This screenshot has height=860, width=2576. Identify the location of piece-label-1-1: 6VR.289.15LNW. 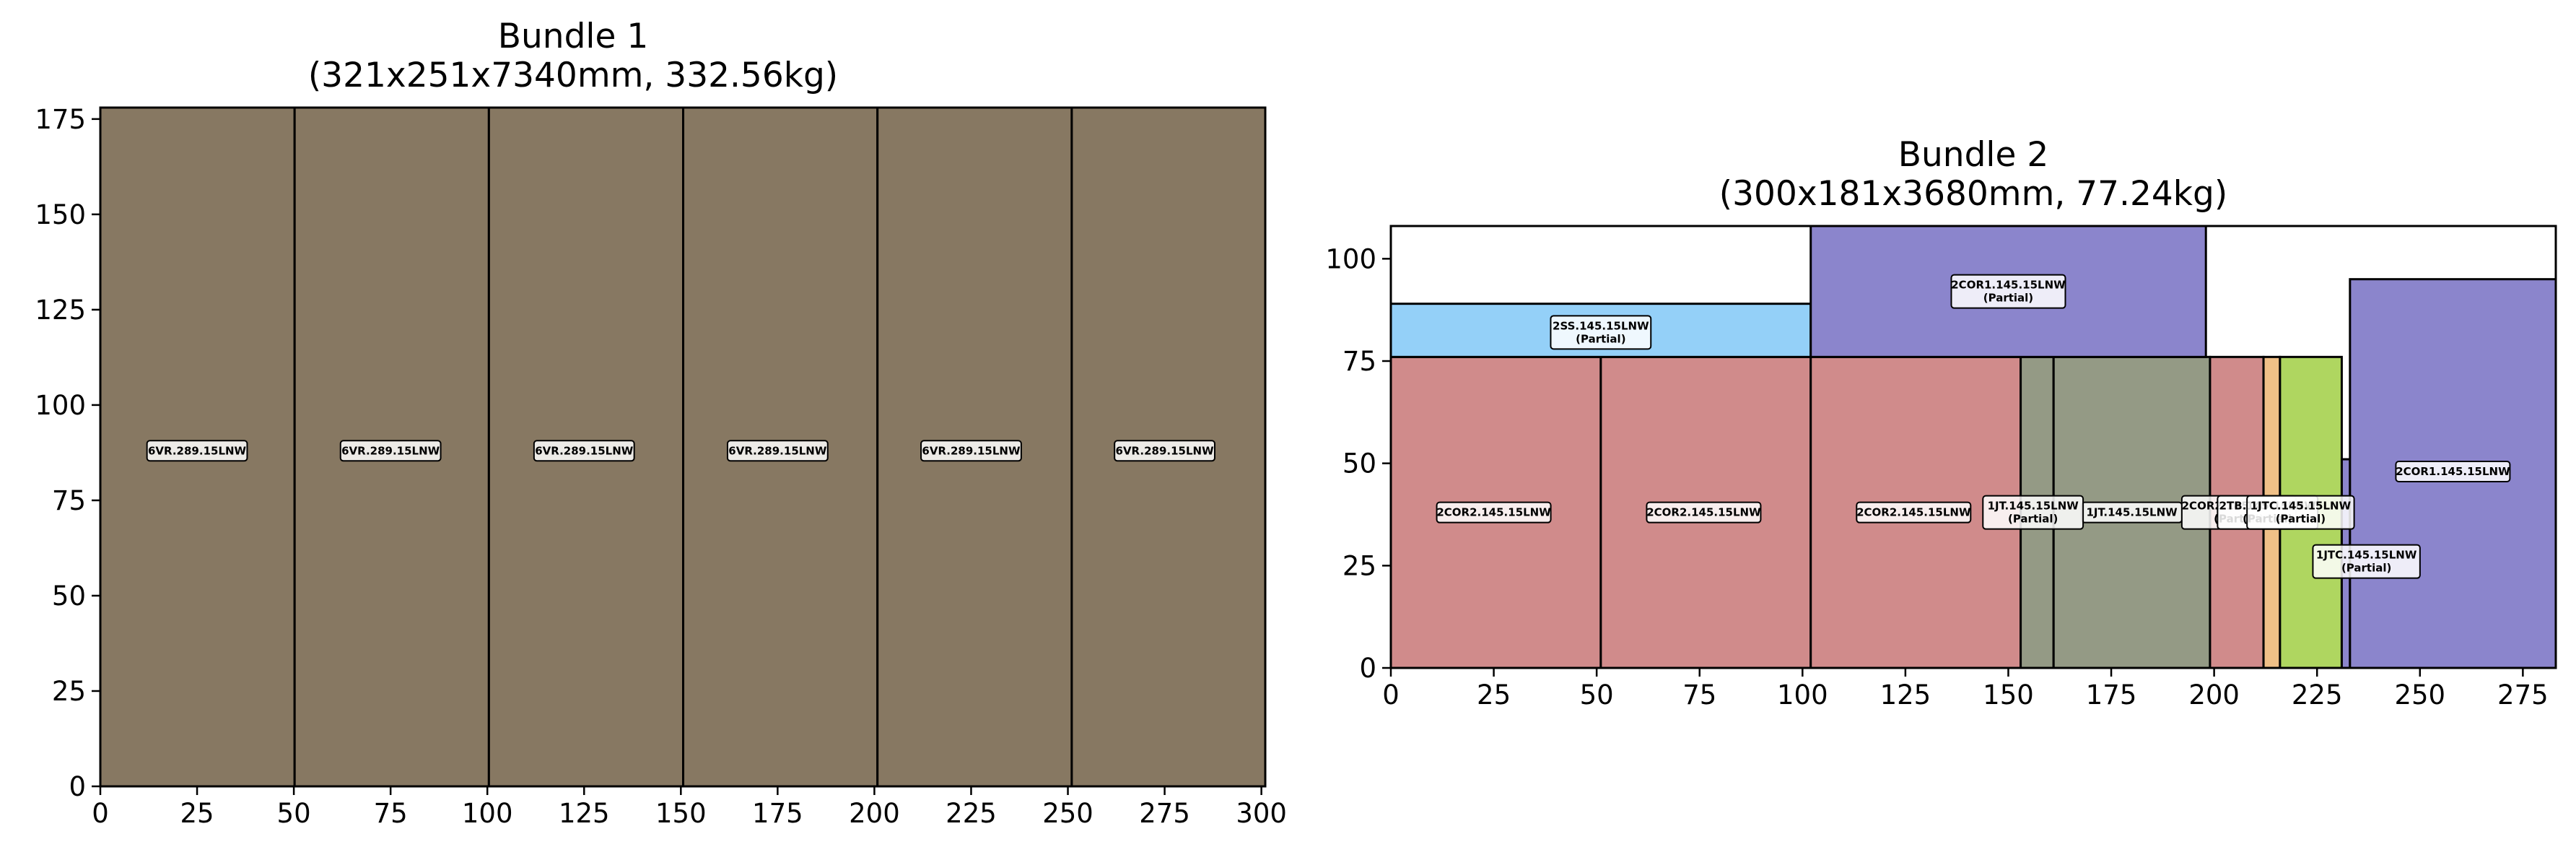
(197, 451).